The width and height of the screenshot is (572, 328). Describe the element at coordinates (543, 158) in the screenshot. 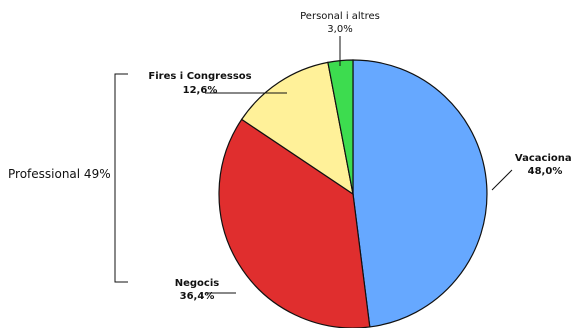

I see `vacacional-label: Vacacional` at that location.